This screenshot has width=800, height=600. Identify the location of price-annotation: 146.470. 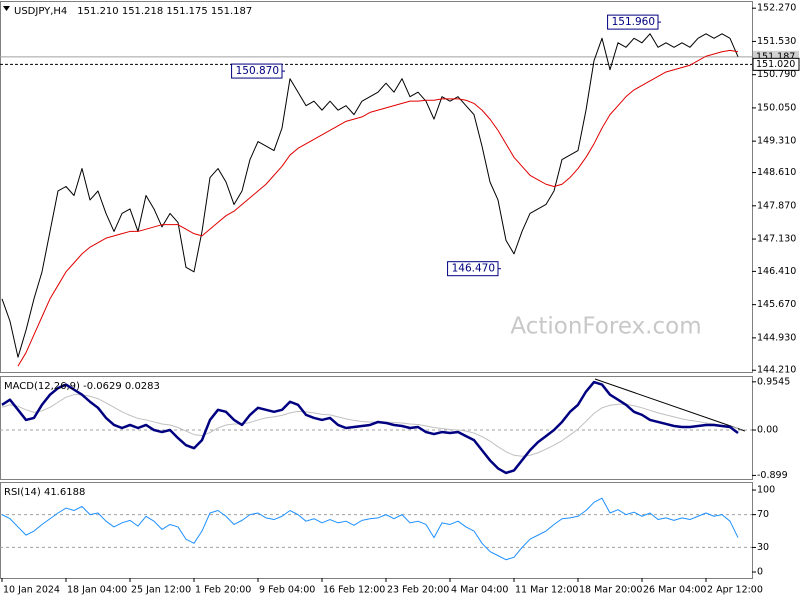
(473, 269).